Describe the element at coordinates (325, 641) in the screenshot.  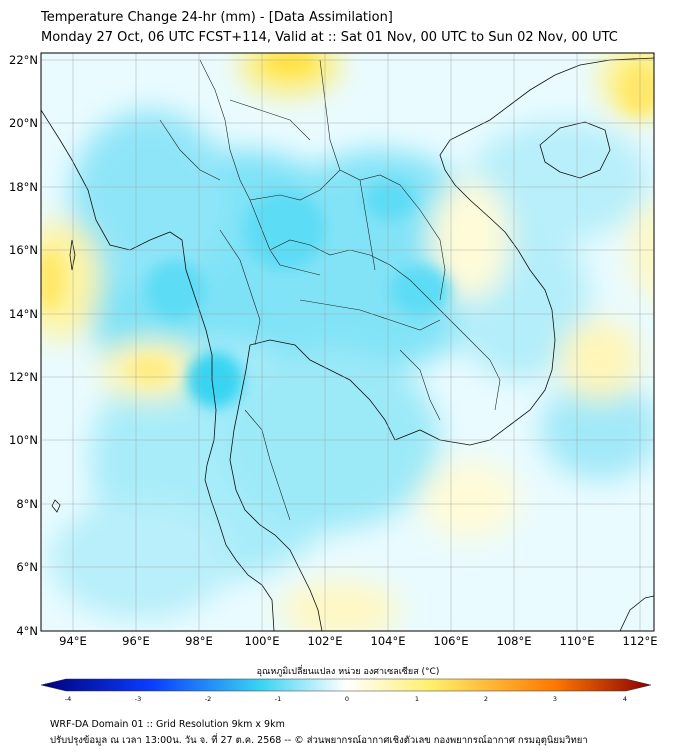
I see `lon-tick-label: 102°E` at that location.